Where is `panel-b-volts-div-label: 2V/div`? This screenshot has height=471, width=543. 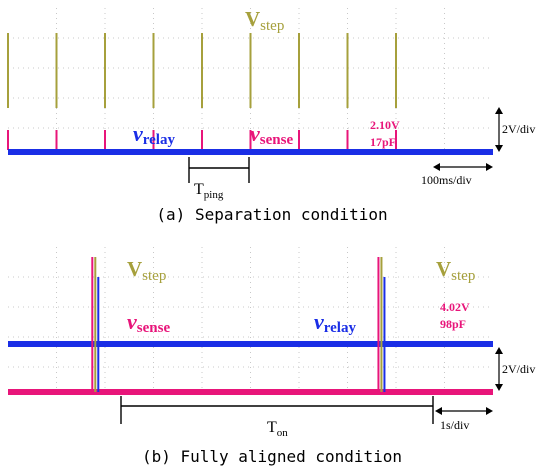 panel-b-volts-div-label: 2V/div is located at coordinates (518, 369).